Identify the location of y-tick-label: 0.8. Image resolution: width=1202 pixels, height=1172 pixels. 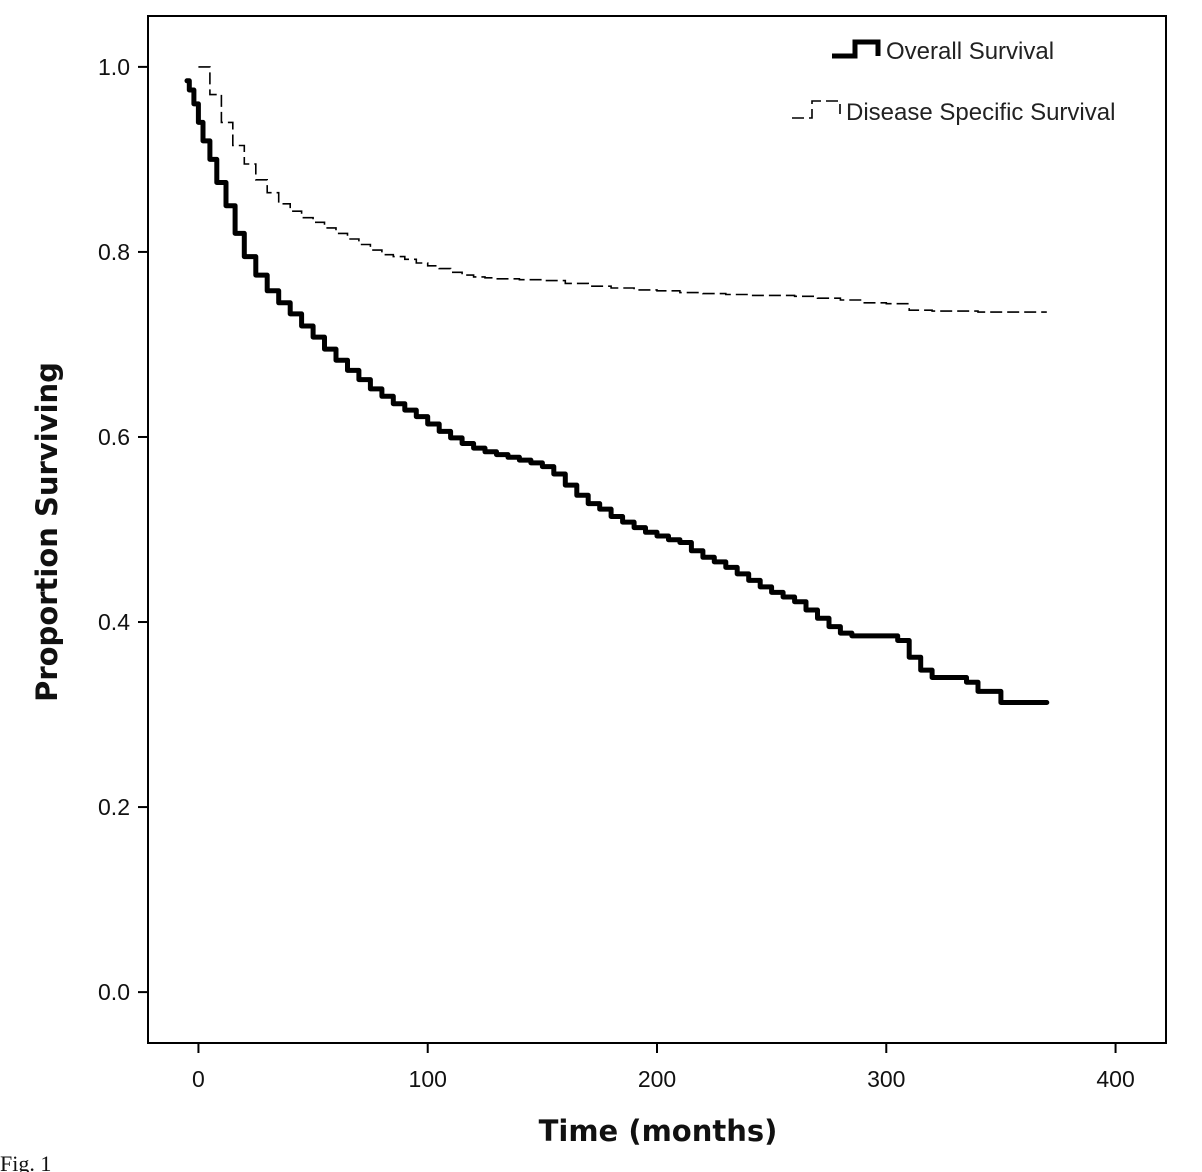
(114, 252).